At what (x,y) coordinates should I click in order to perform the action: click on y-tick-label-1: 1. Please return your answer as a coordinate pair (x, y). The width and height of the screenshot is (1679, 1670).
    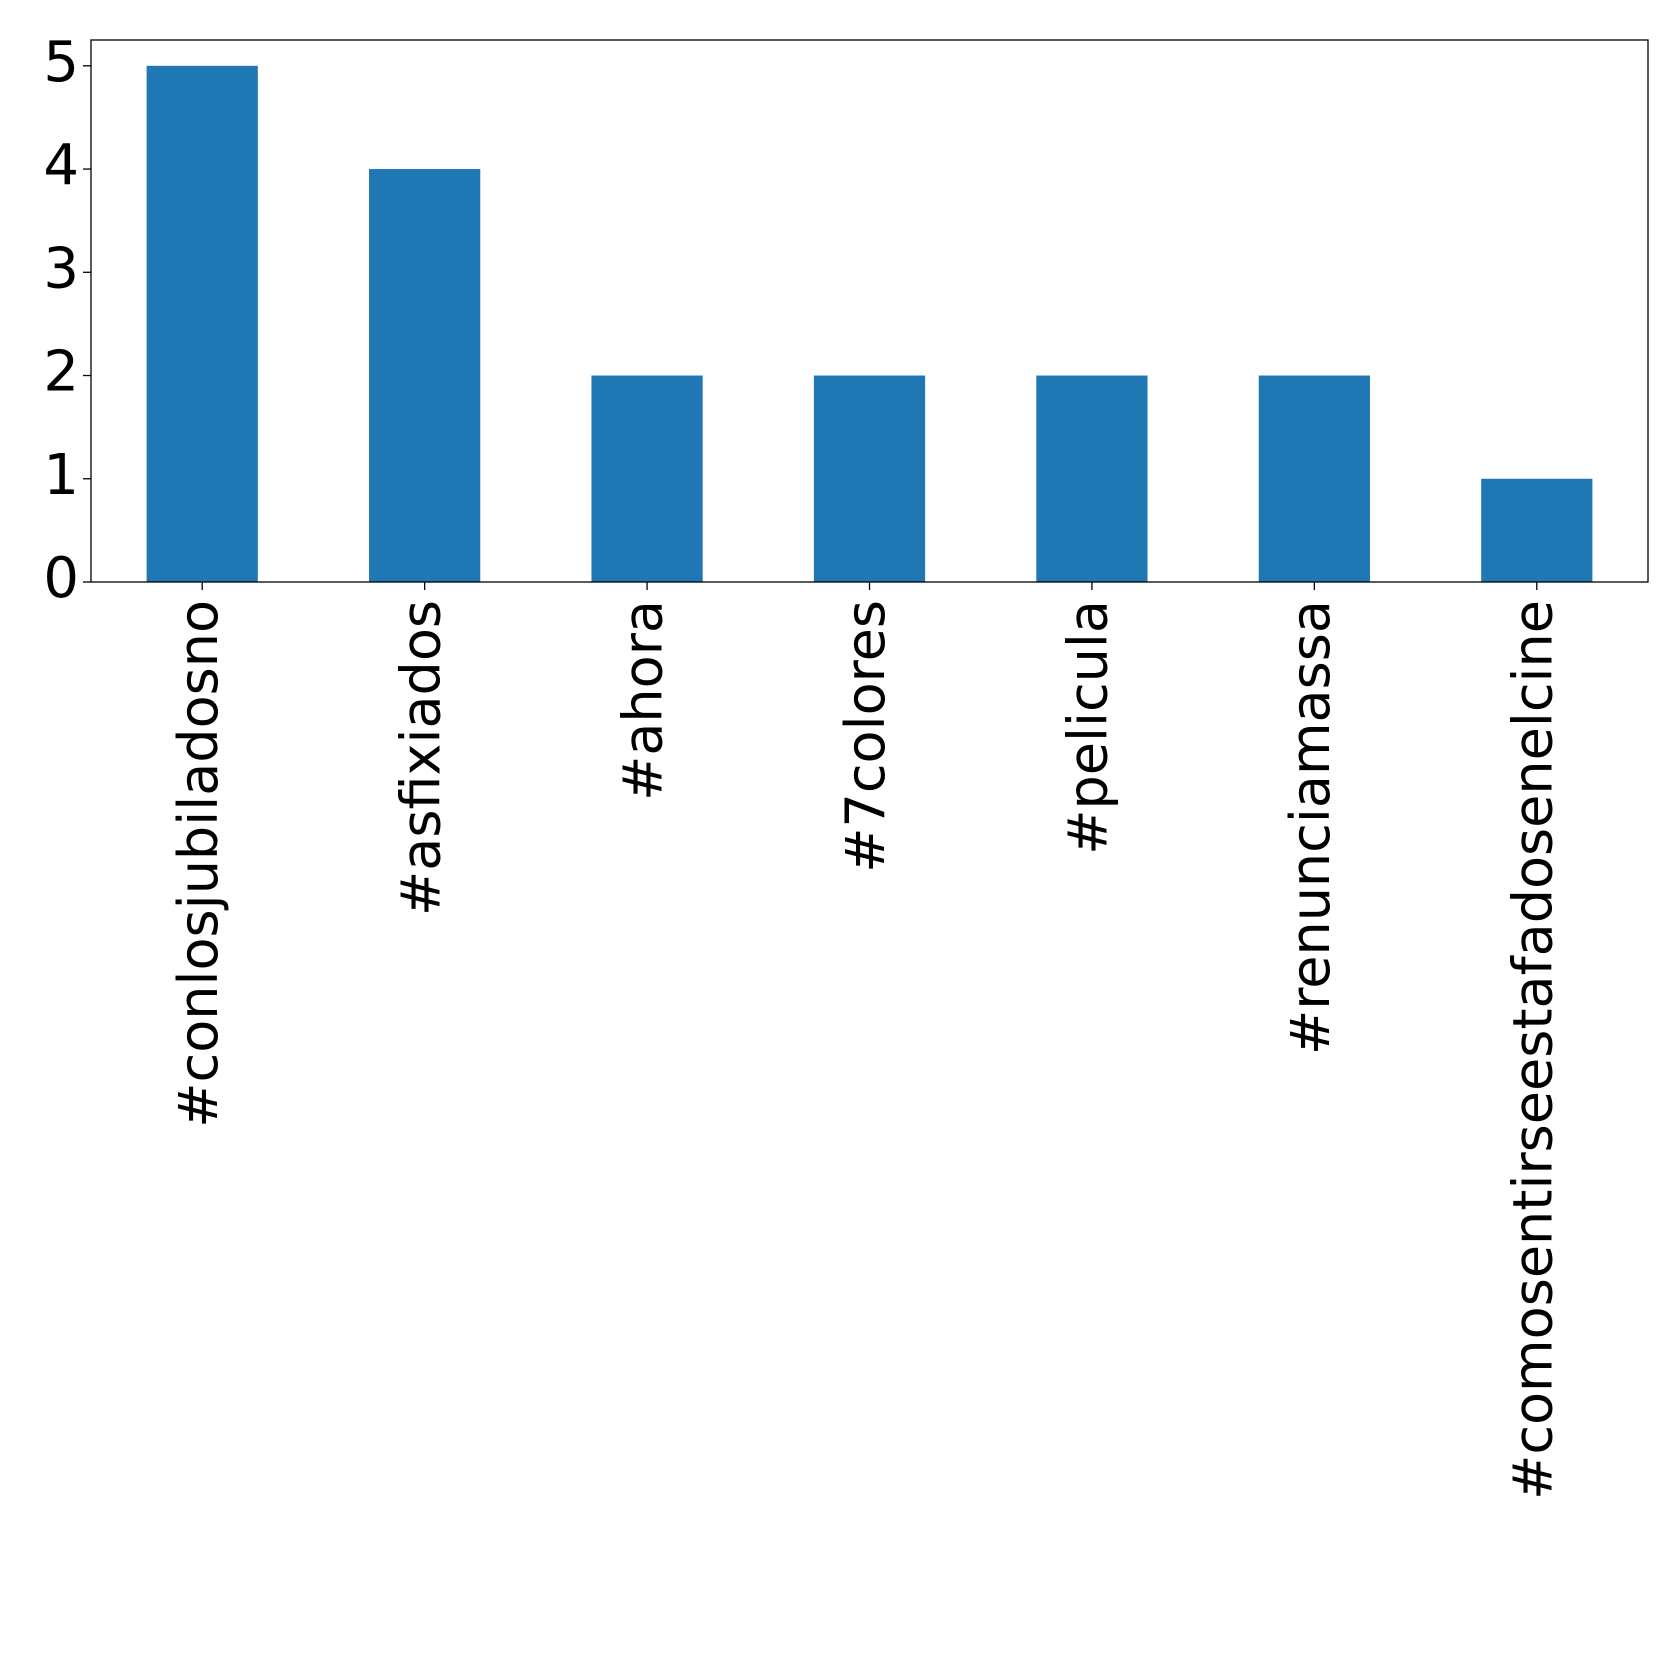
    Looking at the image, I should click on (61, 475).